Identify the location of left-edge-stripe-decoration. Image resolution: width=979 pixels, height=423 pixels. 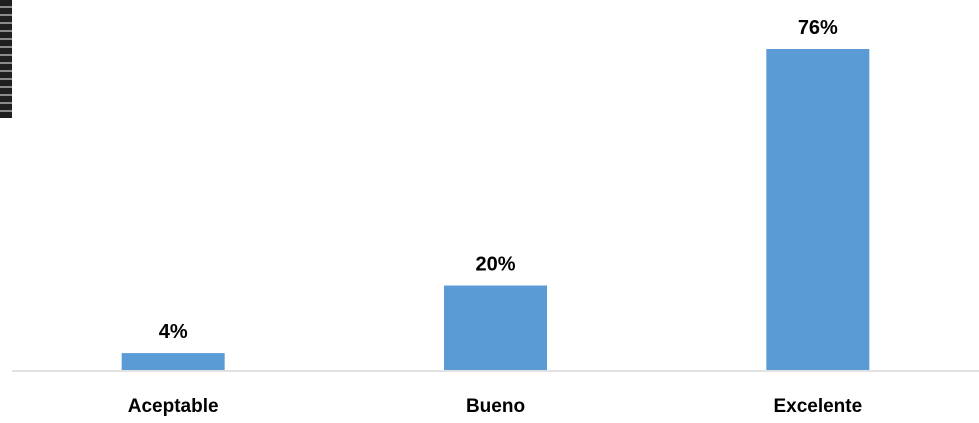
(6, 59).